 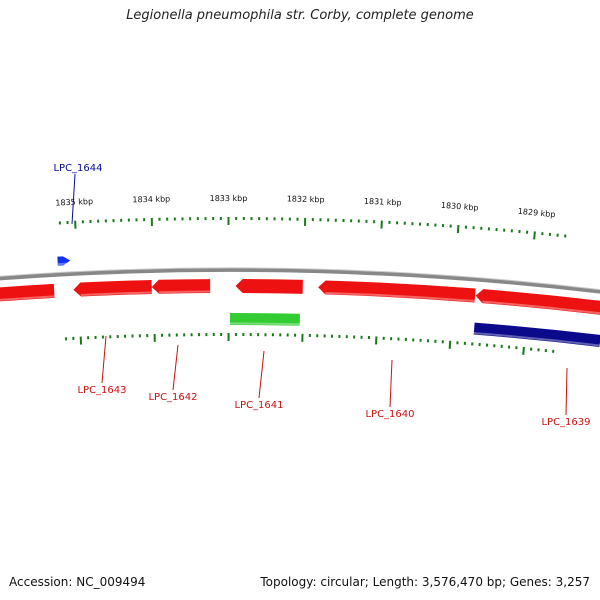 I want to click on backbone-highlight, so click(x=300, y=279).